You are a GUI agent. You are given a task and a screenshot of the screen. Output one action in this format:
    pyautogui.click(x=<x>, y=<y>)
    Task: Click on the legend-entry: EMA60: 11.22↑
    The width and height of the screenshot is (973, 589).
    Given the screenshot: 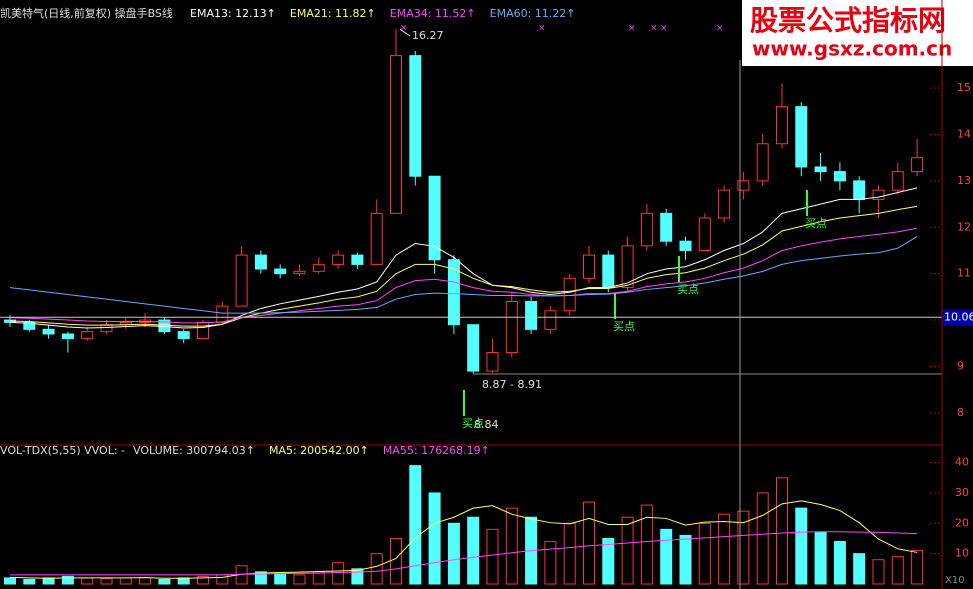 What is the action you would take?
    pyautogui.click(x=533, y=13)
    